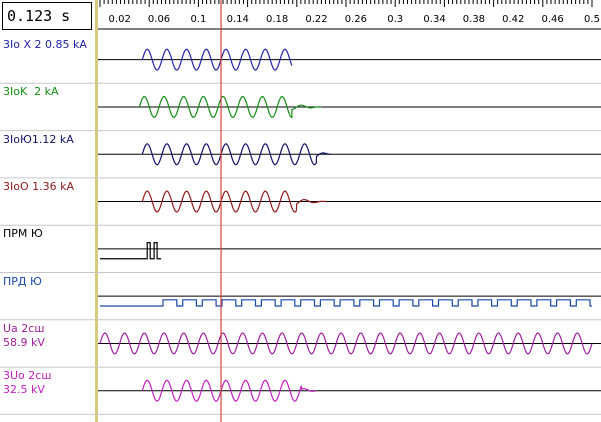 This screenshot has width=601, height=422. I want to click on x-tick-label: 0.26, so click(356, 19).